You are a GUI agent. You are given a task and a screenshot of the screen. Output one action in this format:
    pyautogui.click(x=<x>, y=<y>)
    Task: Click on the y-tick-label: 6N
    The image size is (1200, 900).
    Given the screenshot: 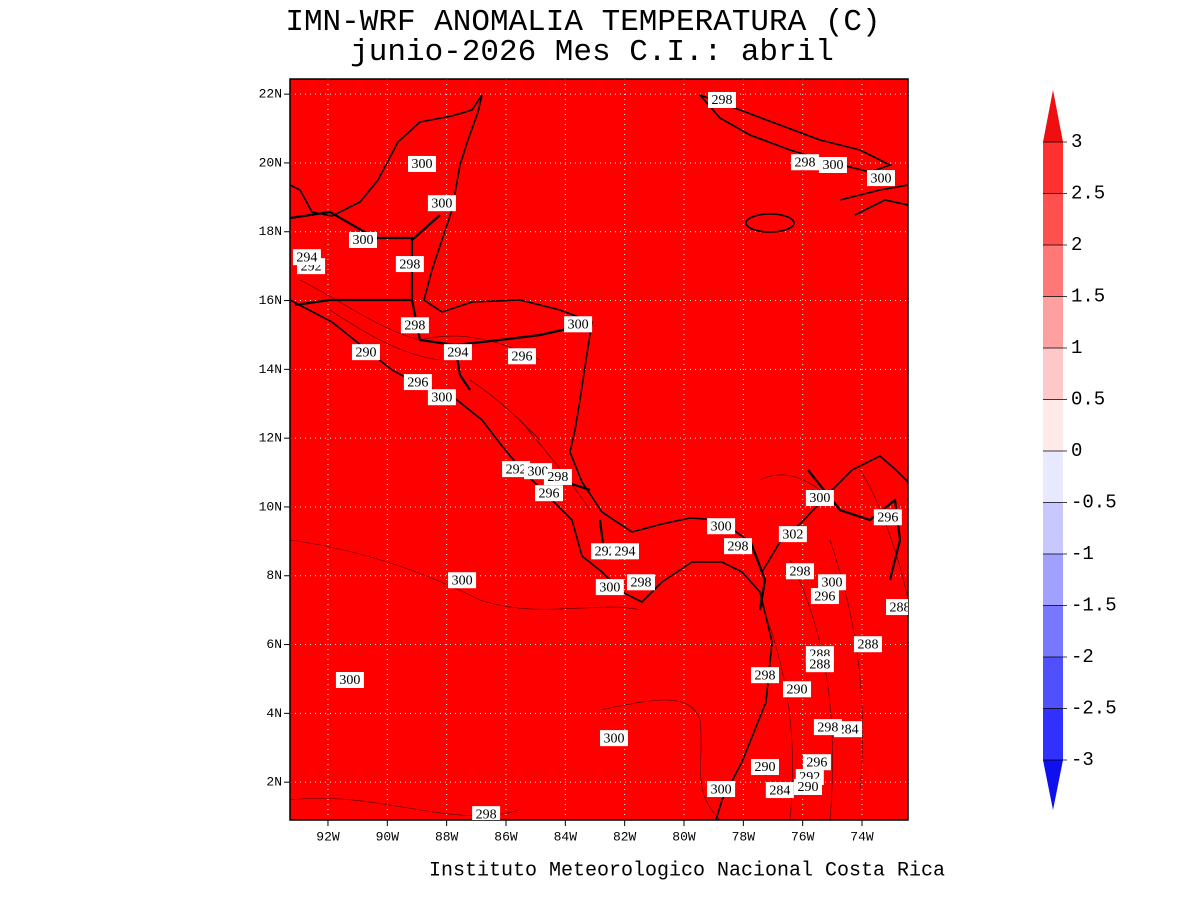 What is the action you would take?
    pyautogui.click(x=274, y=644)
    